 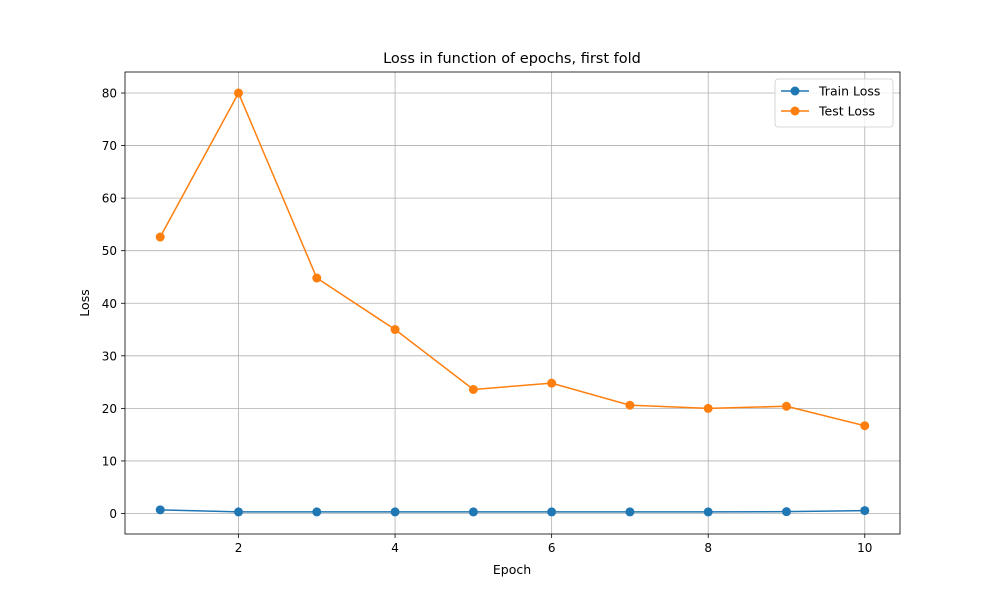 I want to click on test-loss-legend-label: Test Loss, so click(x=846, y=111).